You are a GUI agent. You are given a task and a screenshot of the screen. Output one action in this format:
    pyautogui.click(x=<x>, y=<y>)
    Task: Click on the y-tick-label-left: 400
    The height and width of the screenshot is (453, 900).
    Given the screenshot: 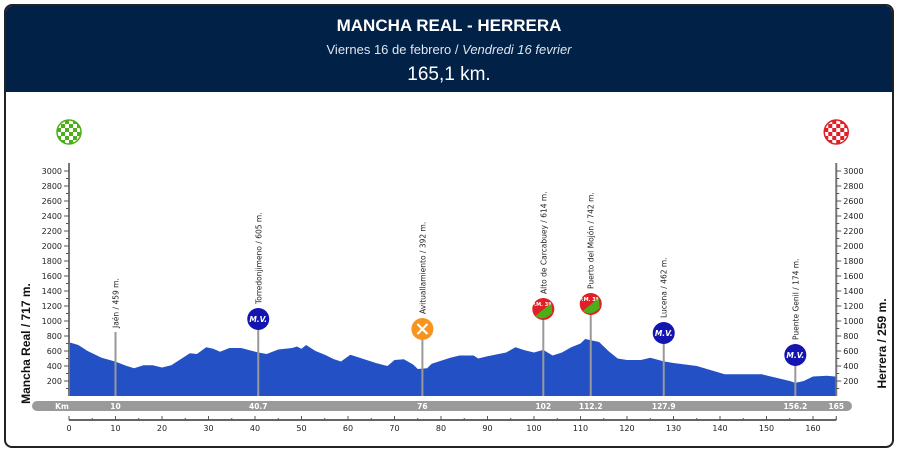 What is the action you would take?
    pyautogui.click(x=54, y=366)
    